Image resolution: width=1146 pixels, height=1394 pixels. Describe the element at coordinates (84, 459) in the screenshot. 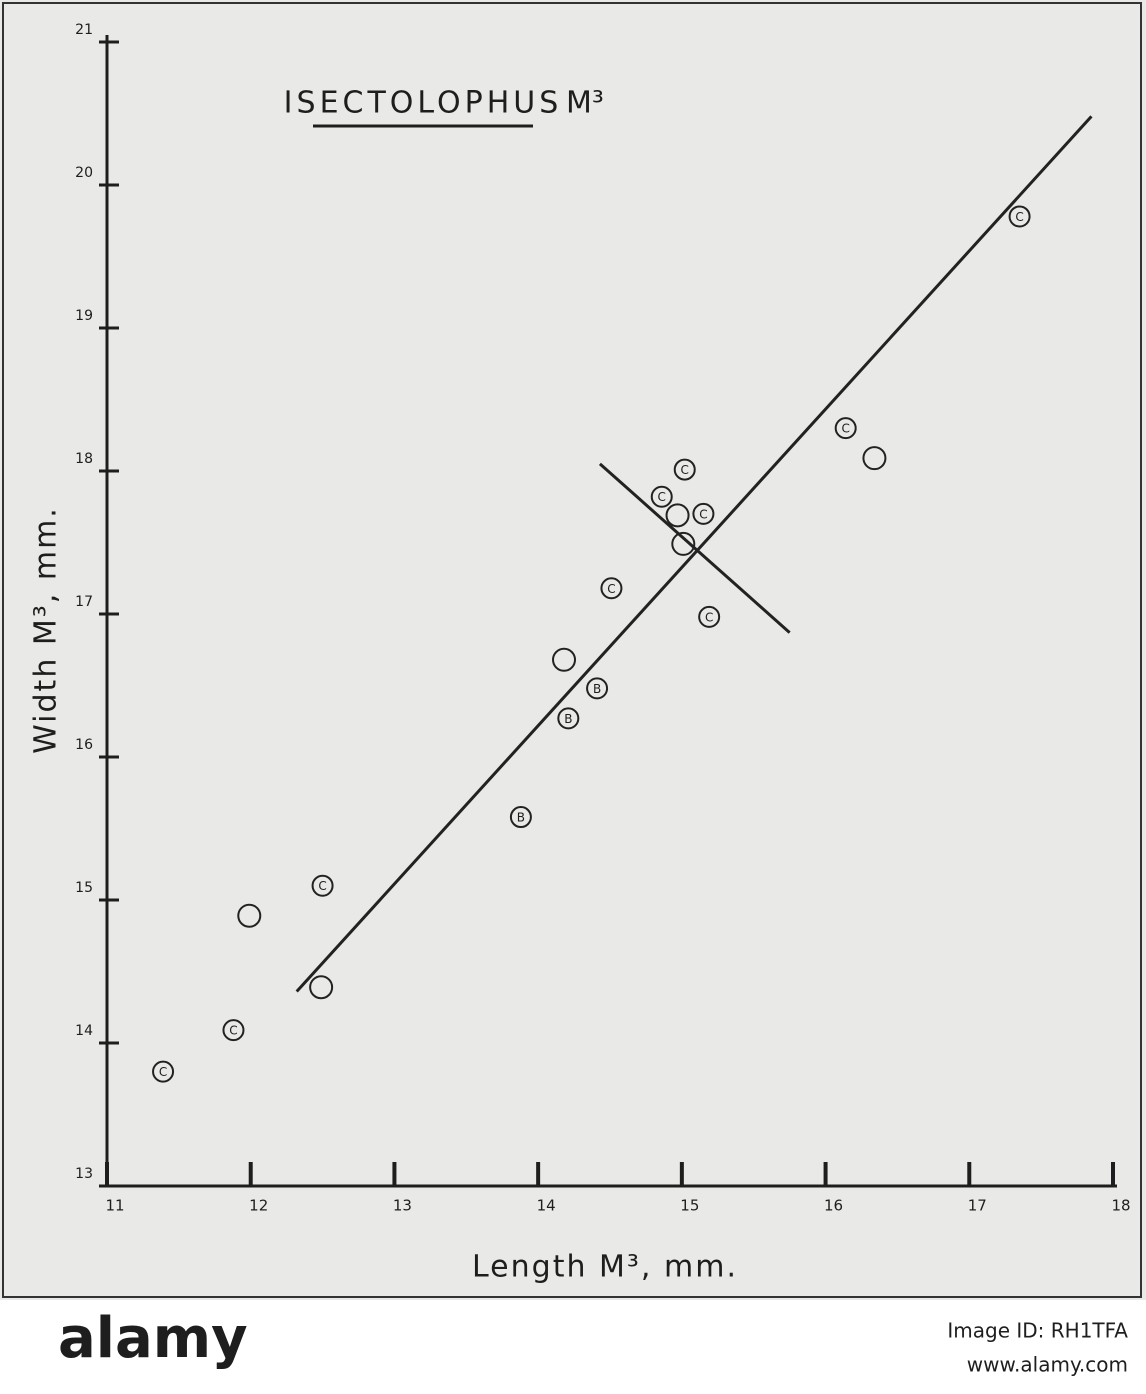

I see `y-tick-label: 18` at that location.